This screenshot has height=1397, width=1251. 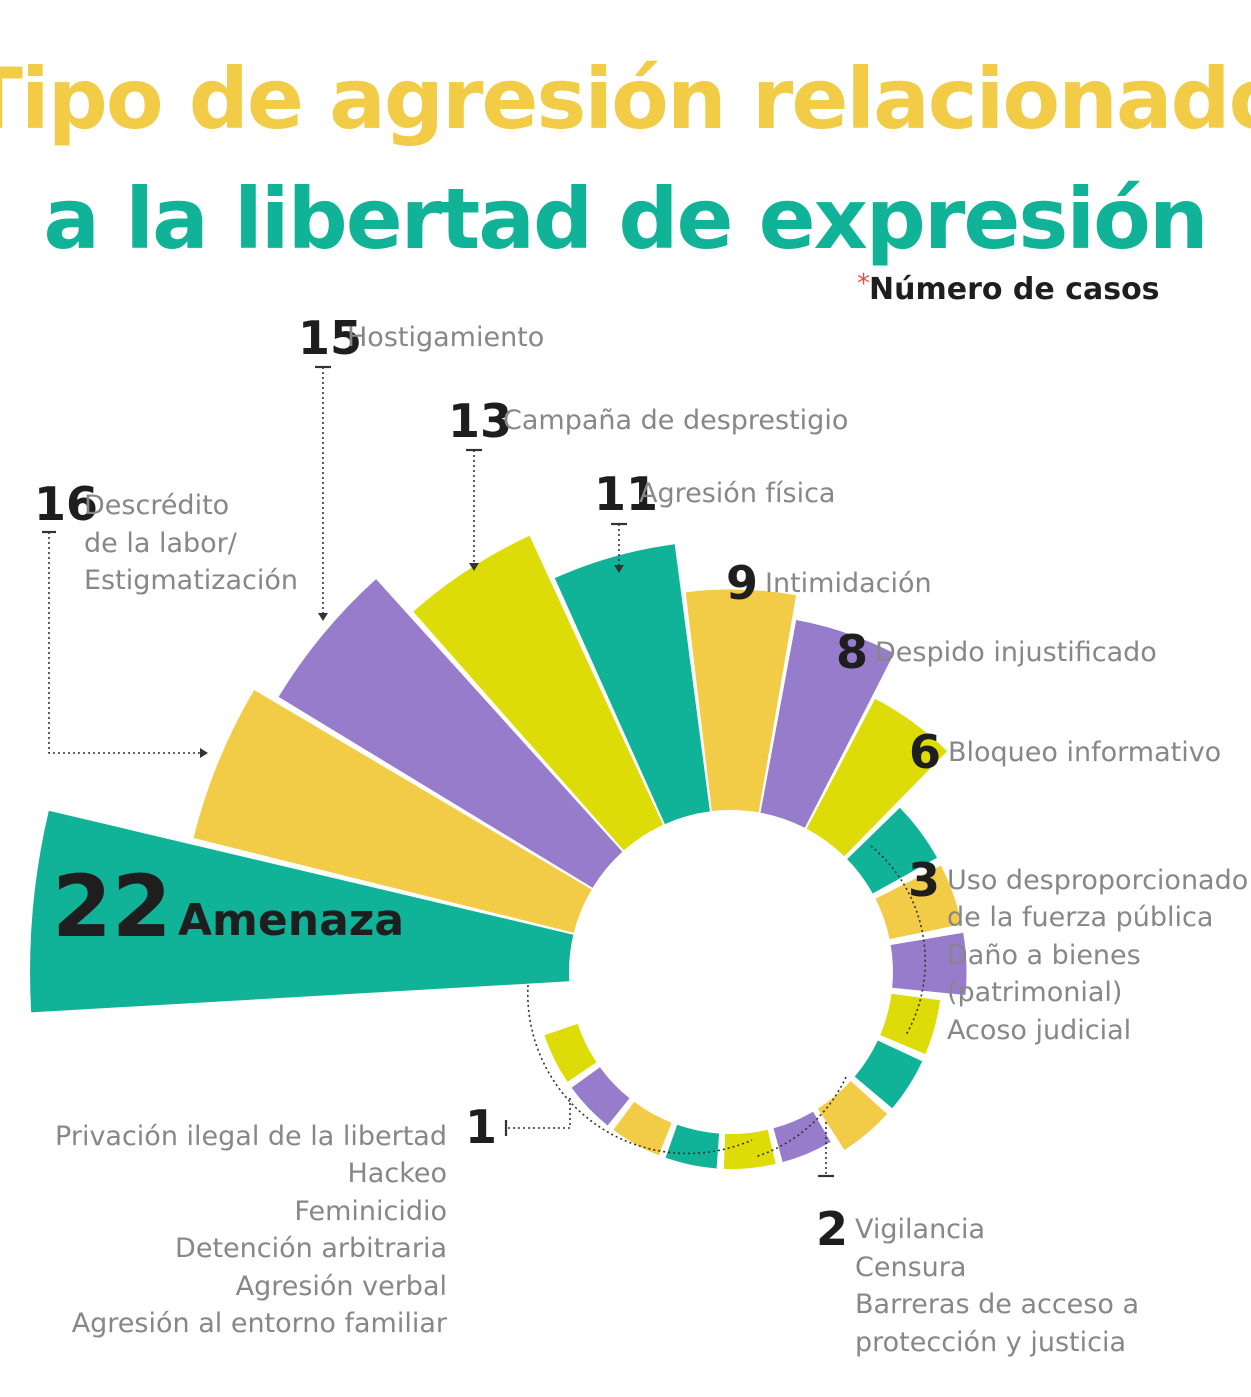 I want to click on category-label-dano-2: (patrimonial), so click(x=1034, y=992).